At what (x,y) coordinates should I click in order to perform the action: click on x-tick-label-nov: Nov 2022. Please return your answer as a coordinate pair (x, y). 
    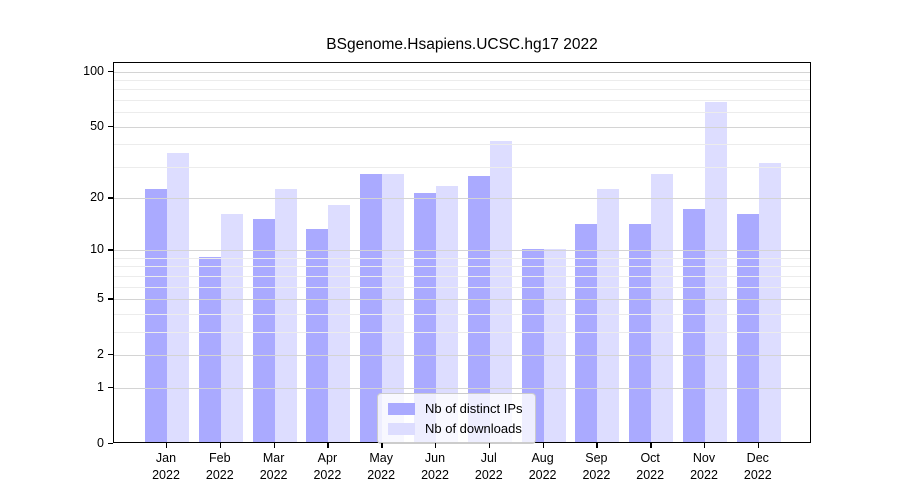
    Looking at the image, I should click on (704, 466).